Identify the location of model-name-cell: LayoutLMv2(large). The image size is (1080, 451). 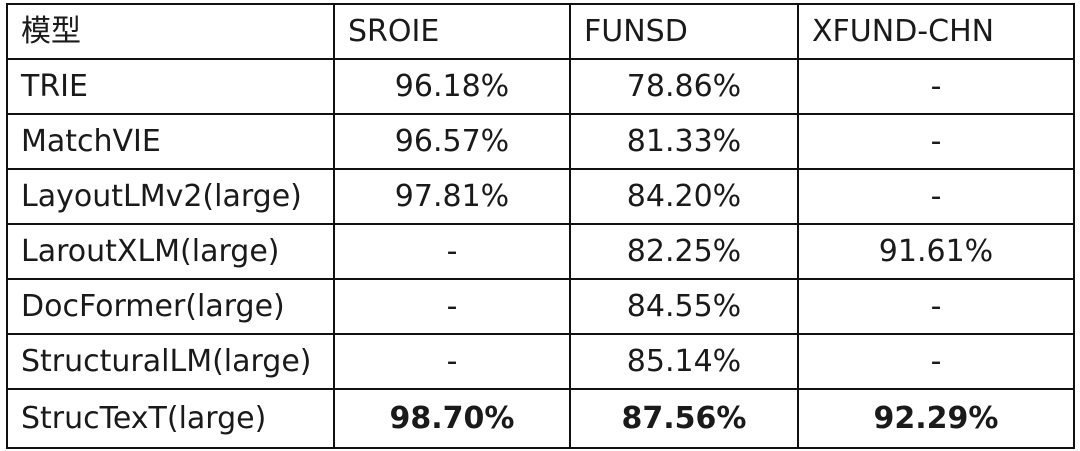
(170, 196).